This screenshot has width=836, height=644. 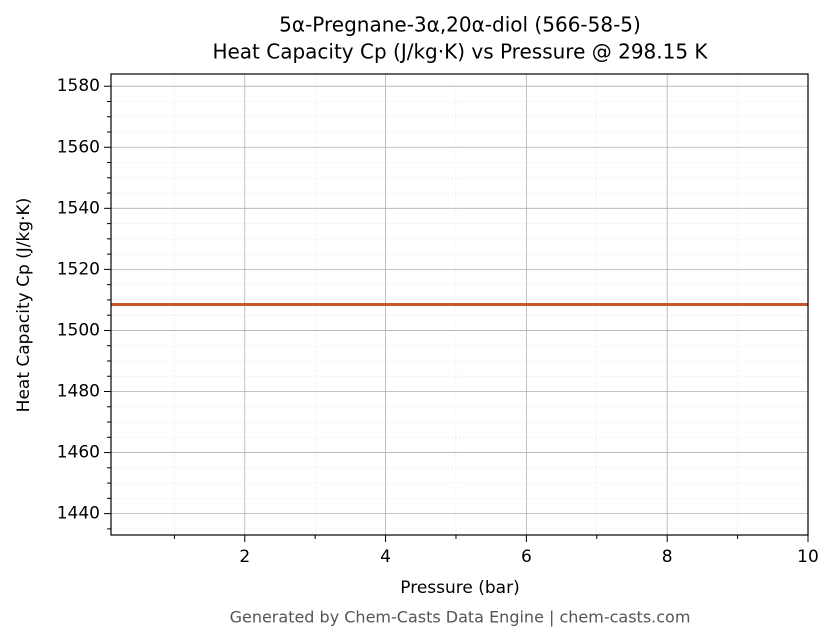 I want to click on x-axis-label: Pressure (bar), so click(x=459, y=588).